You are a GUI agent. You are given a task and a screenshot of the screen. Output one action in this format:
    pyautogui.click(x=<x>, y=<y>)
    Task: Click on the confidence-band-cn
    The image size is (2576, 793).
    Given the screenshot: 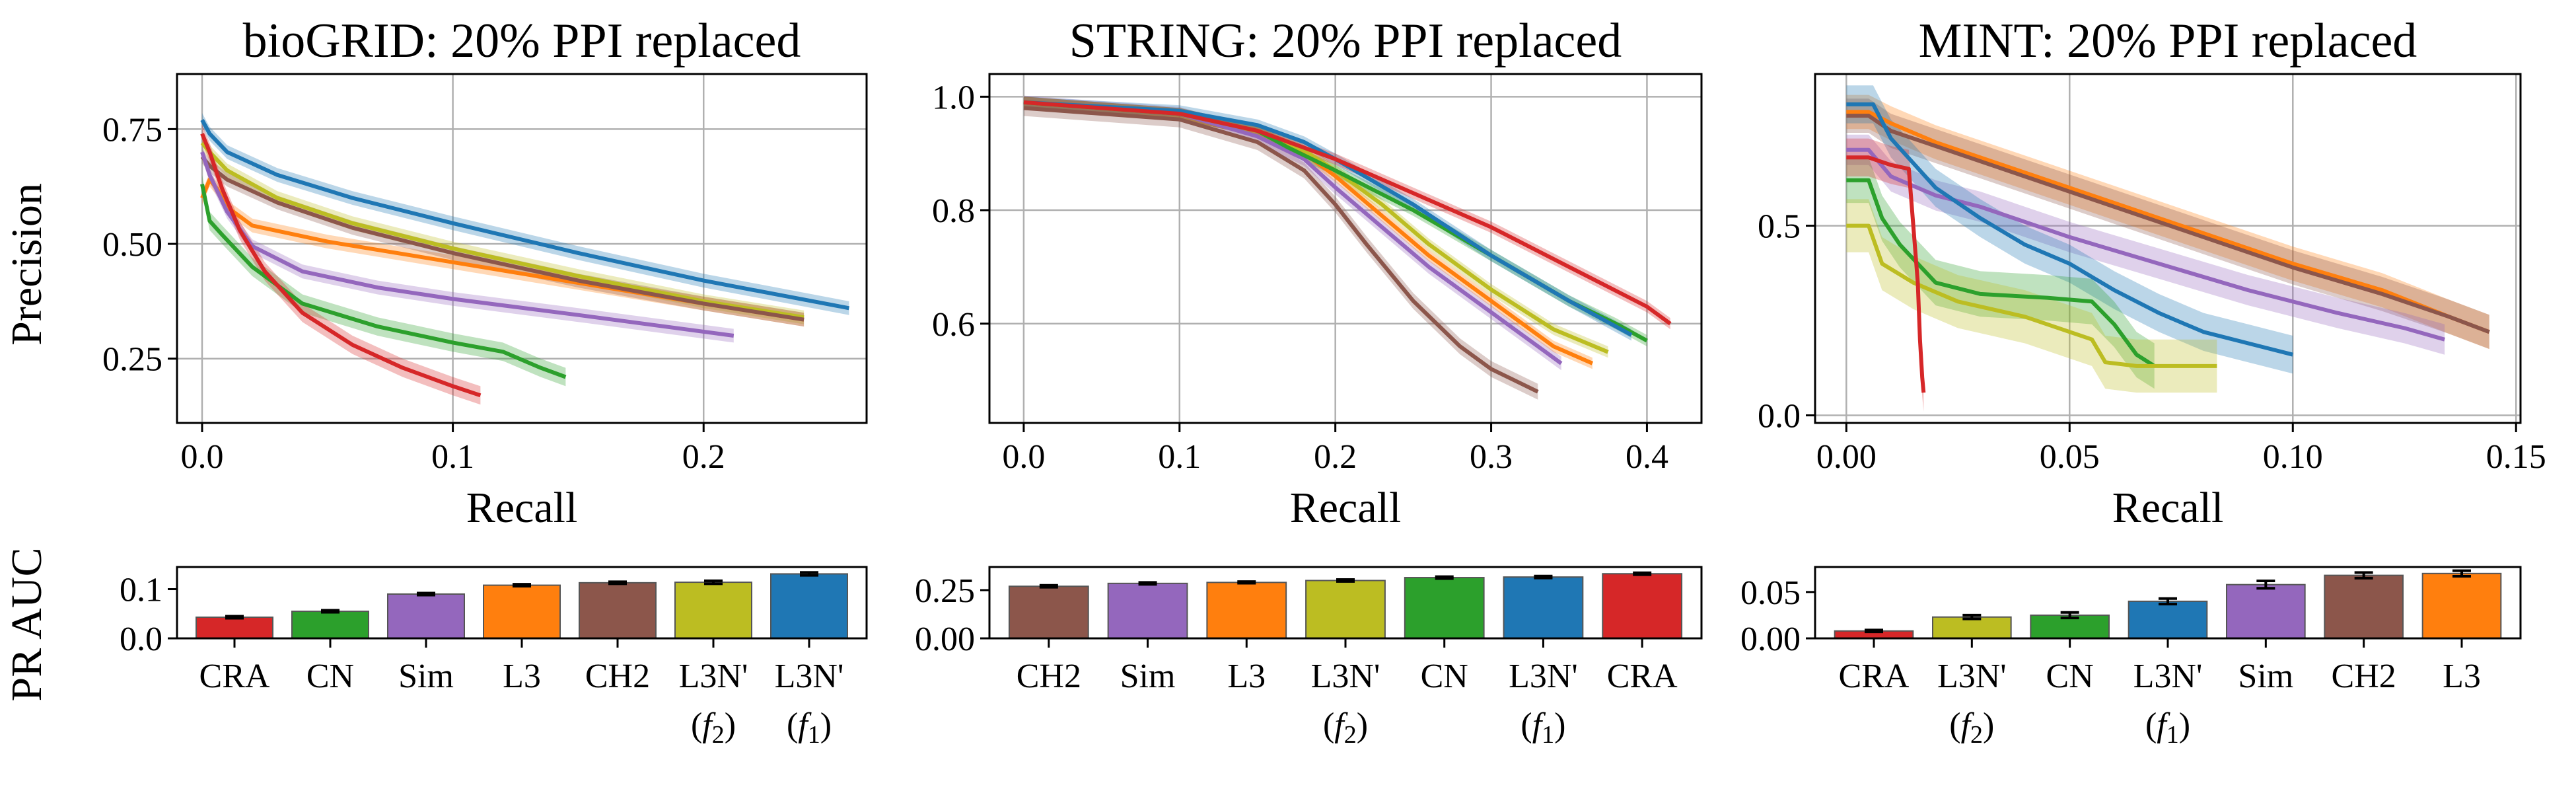 What is the action you would take?
    pyautogui.click(x=2001, y=273)
    